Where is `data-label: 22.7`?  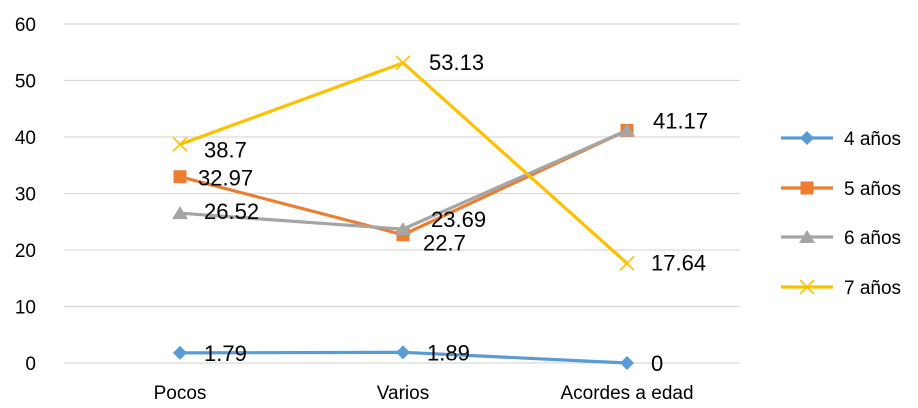 data-label: 22.7 is located at coordinates (444, 243).